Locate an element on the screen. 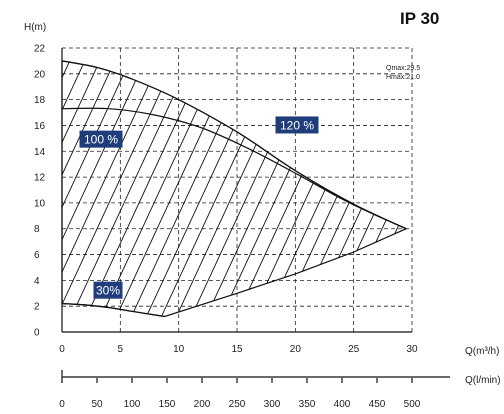 The image size is (504, 414). y-tick-label: 14 is located at coordinates (40, 152).